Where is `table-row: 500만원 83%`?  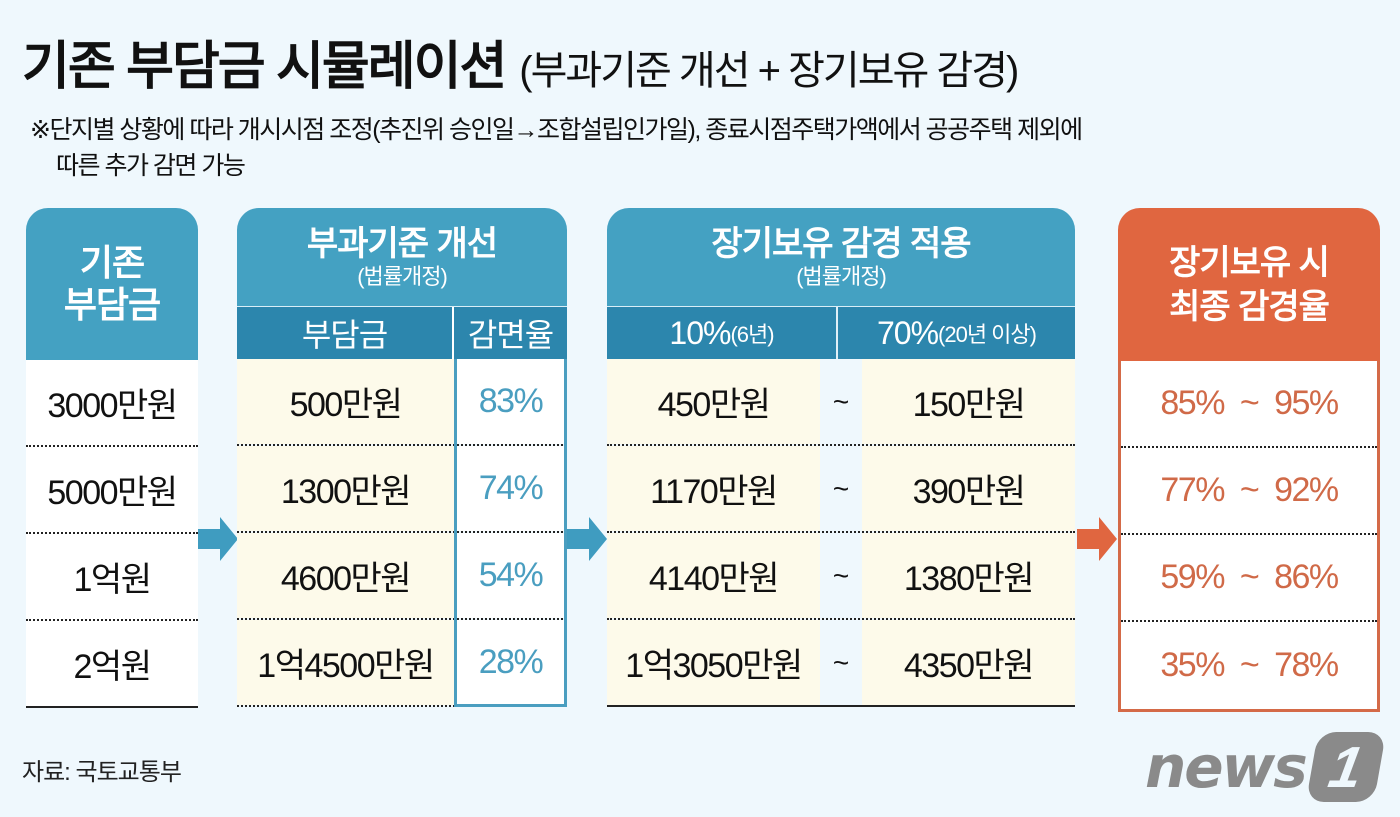 table-row: 500만원 83% is located at coordinates (402, 402).